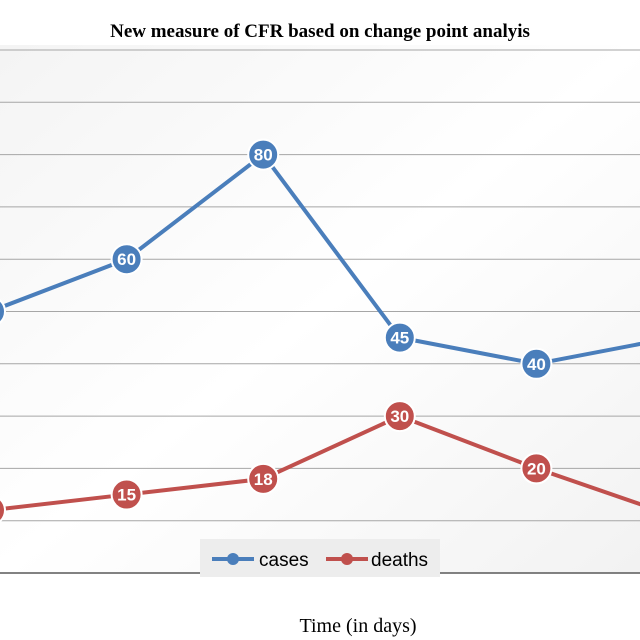  I want to click on legend-label-deaths: deaths, so click(399, 560).